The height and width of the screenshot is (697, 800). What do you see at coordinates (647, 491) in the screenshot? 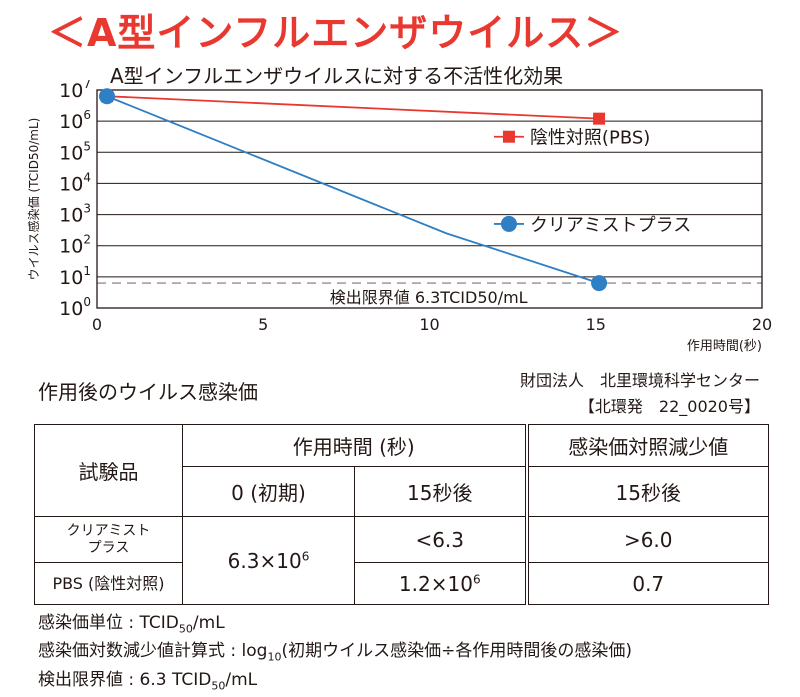
I see `header-reduction-15s: 15秒後` at bounding box center [647, 491].